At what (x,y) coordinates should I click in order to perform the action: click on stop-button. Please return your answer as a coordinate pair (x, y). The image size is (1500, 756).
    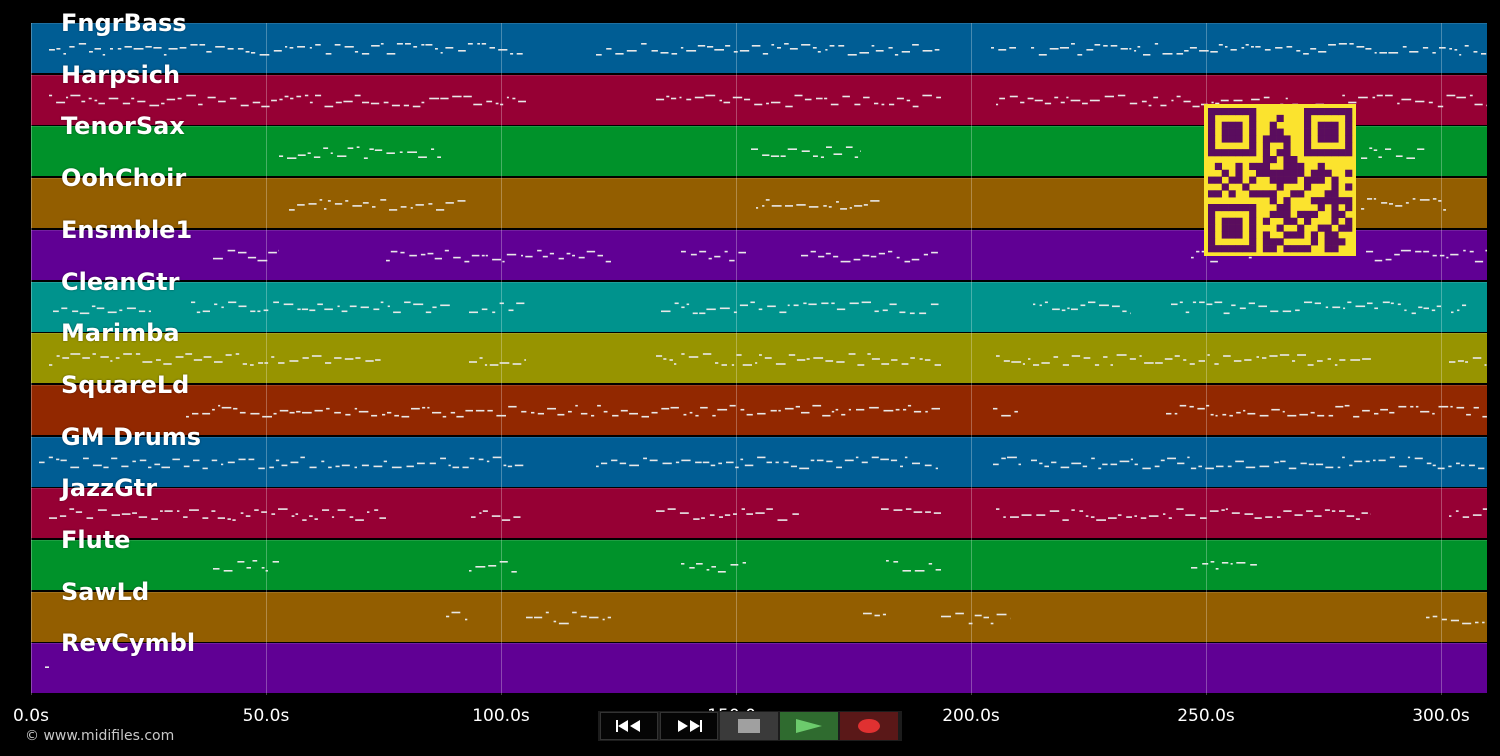
    Looking at the image, I should click on (749, 726).